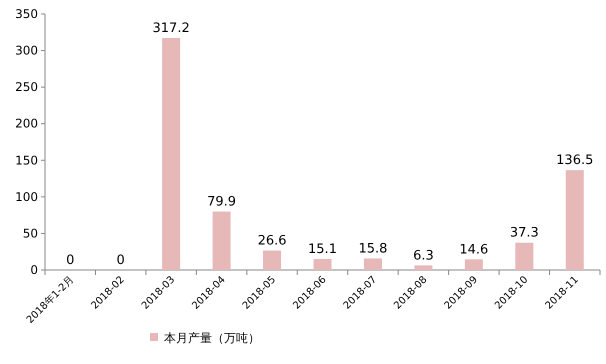 This screenshot has height=364, width=606. What do you see at coordinates (212, 338) in the screenshot?
I see `legend-label: 本月产量（万吨）` at bounding box center [212, 338].